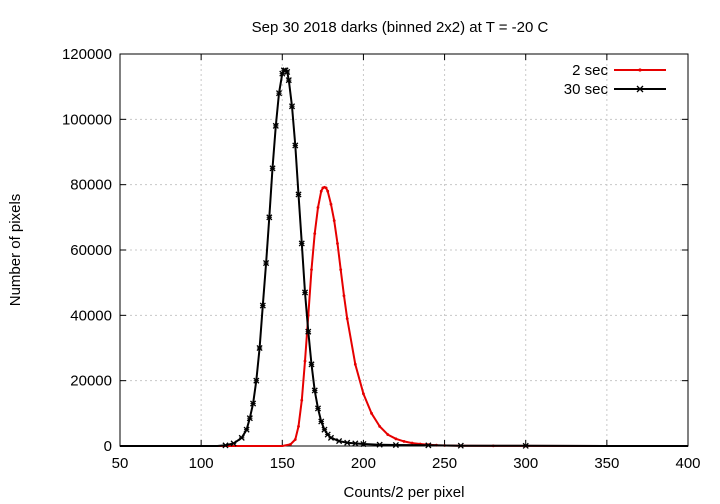 The width and height of the screenshot is (720, 504). Describe the element at coordinates (444, 463) in the screenshot. I see `x-tick-label: 250` at that location.